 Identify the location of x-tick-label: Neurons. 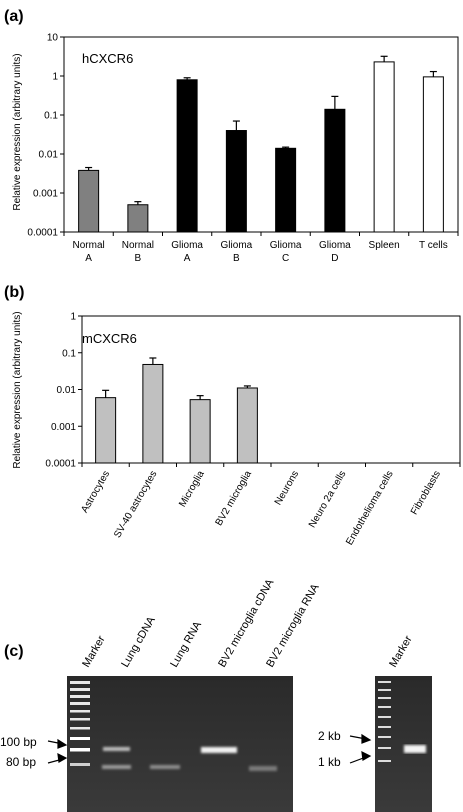
(287, 488).